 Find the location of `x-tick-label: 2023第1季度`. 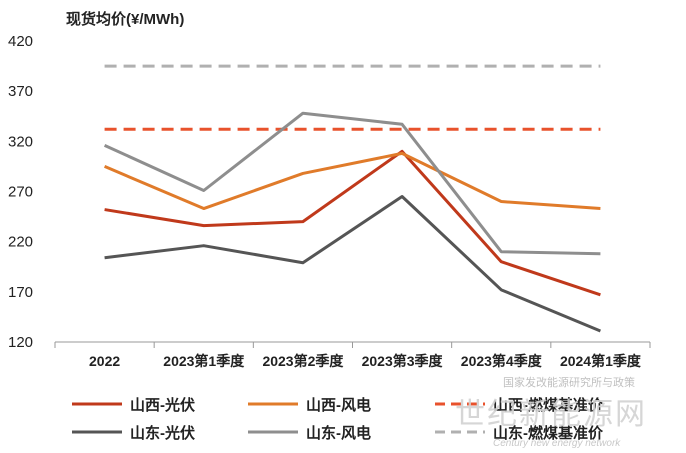

x-tick-label: 2023第1季度 is located at coordinates (204, 361).